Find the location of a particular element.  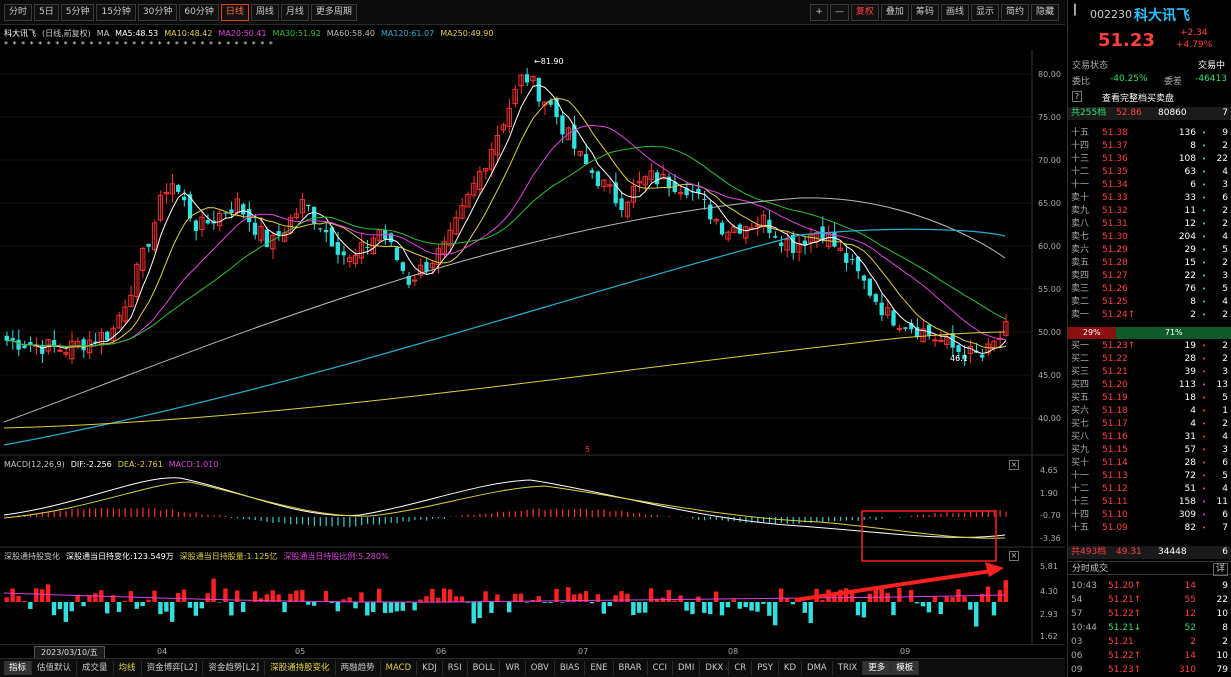

level-count: 22 is located at coordinates (1222, 159).